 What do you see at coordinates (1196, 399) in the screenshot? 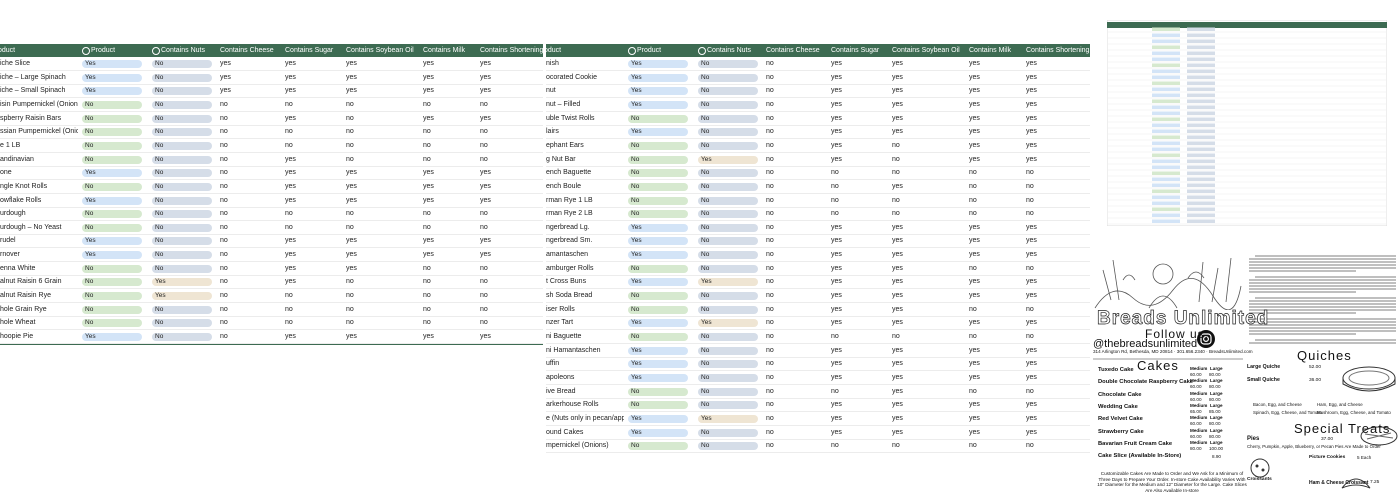
I see `price: 60.00` at bounding box center [1196, 399].